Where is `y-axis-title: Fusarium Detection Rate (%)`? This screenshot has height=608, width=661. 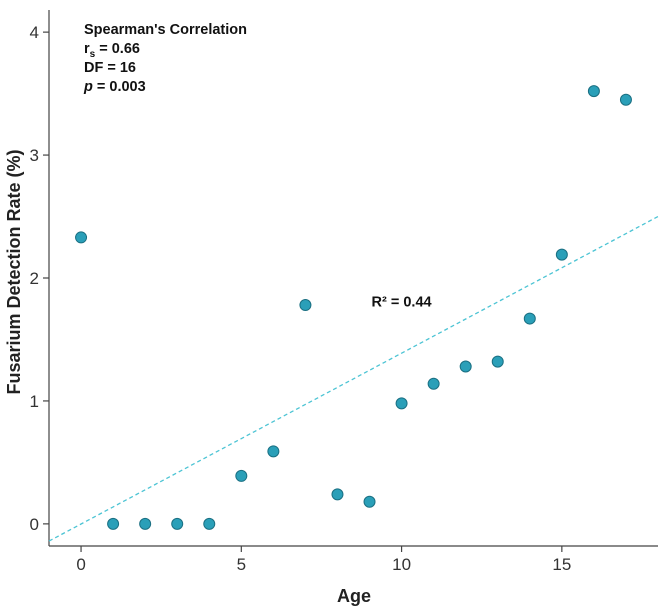 y-axis-title: Fusarium Detection Rate (%) is located at coordinates (14, 271).